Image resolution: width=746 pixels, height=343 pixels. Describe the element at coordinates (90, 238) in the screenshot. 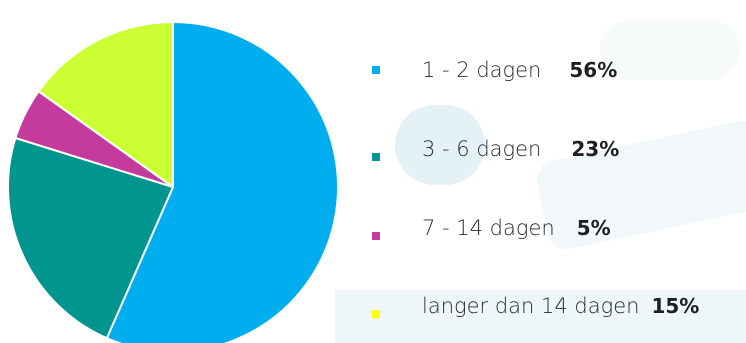

I see `pie-slice-3-6-dagen` at that location.